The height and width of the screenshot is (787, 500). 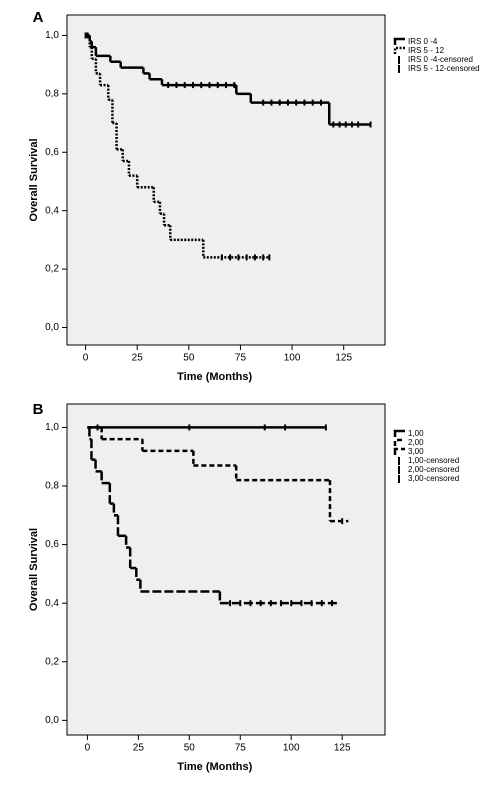 What do you see at coordinates (444, 68) in the screenshot?
I see `legend-label: IRS 5 - 12-censored` at bounding box center [444, 68].